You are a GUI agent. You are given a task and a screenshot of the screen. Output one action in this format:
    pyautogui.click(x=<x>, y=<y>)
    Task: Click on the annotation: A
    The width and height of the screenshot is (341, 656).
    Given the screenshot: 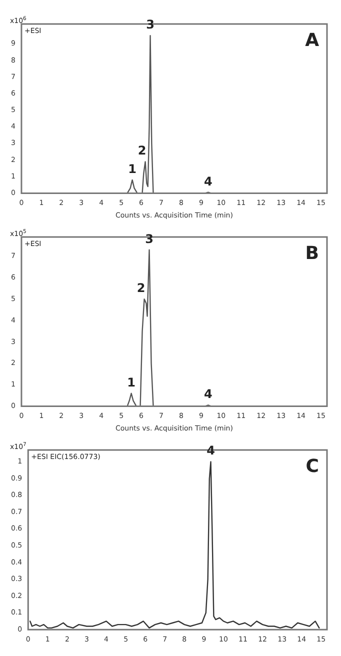 What is the action you would take?
    pyautogui.click(x=312, y=40)
    